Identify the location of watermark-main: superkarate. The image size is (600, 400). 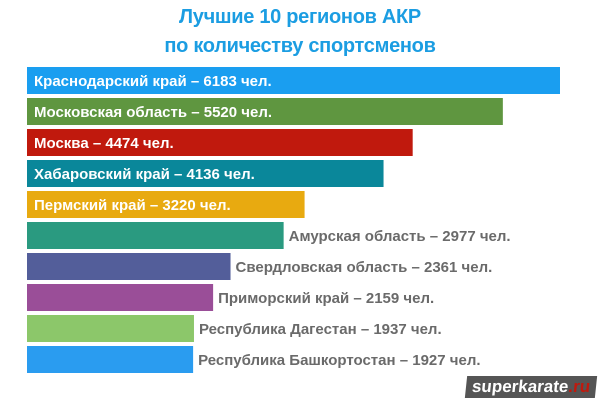
(520, 386).